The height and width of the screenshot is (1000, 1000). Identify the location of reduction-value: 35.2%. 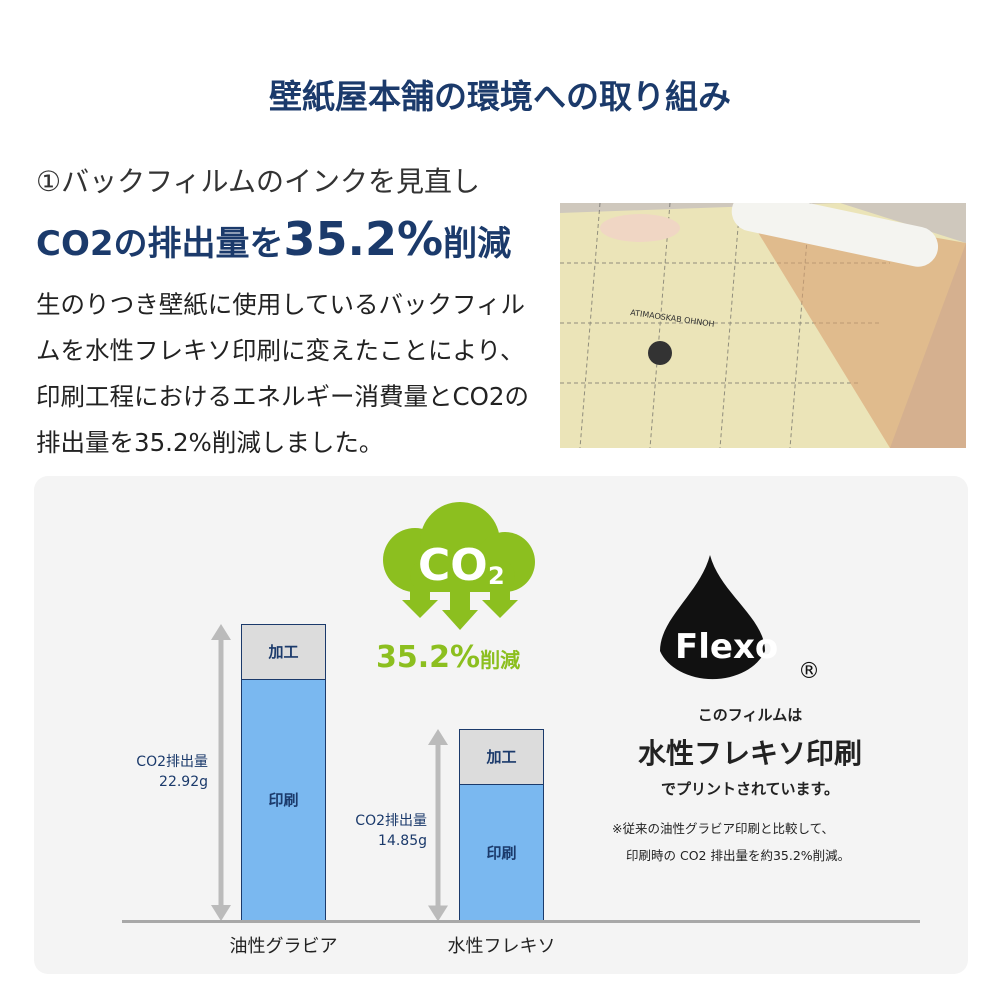
(428, 657).